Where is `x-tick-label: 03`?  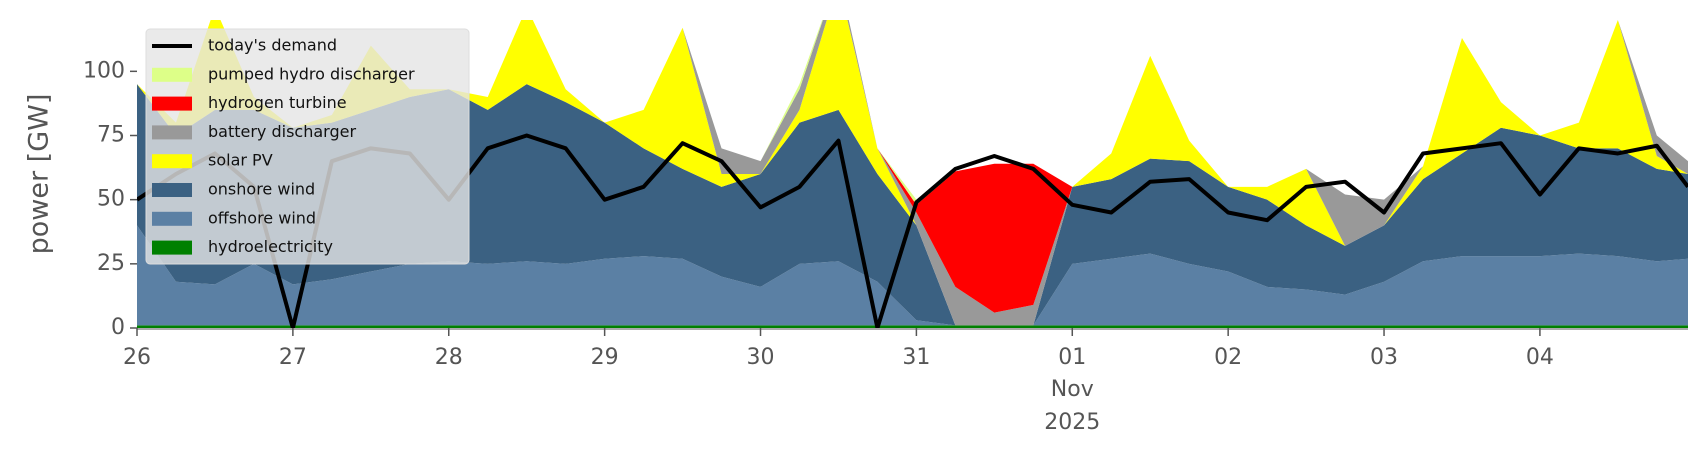
x-tick-label: 03 is located at coordinates (1384, 357).